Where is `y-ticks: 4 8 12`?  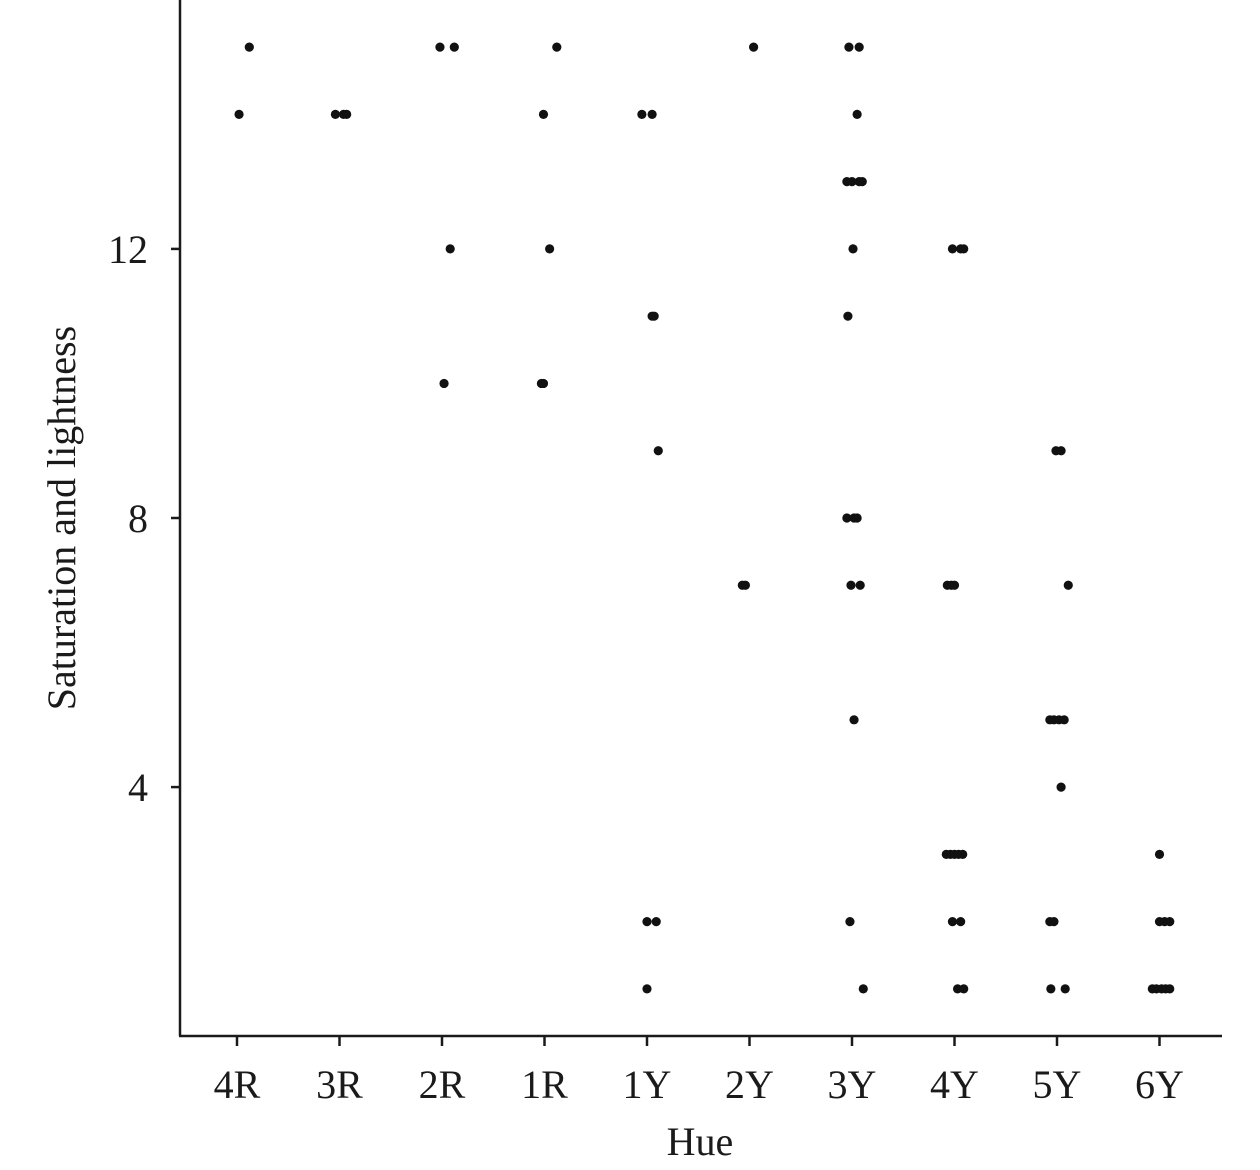
y-ticks: 4 8 12 is located at coordinates (144, 518).